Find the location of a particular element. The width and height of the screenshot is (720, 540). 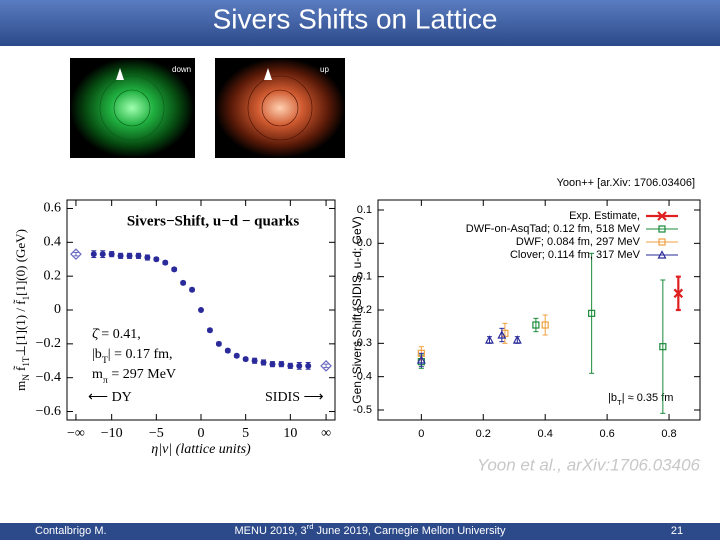

y-axis-label: mN f̃1T⊥[1](1) / f̃1[1](0) (GeV) is located at coordinates (22, 310).